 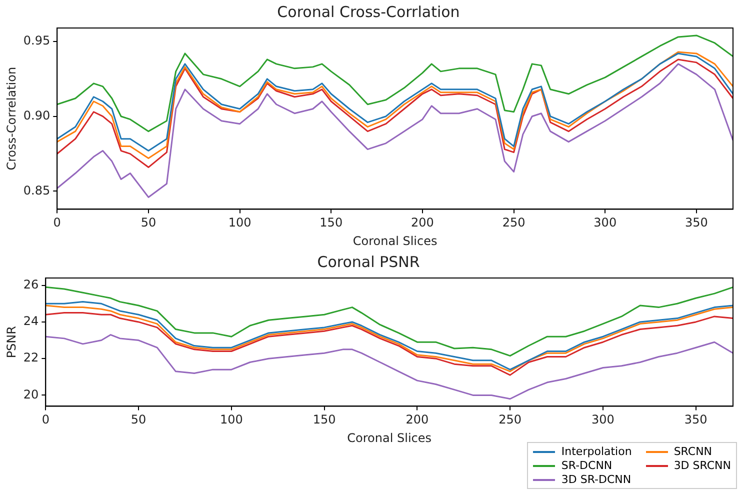 I want to click on y-tick-label: 22, so click(x=31, y=357).